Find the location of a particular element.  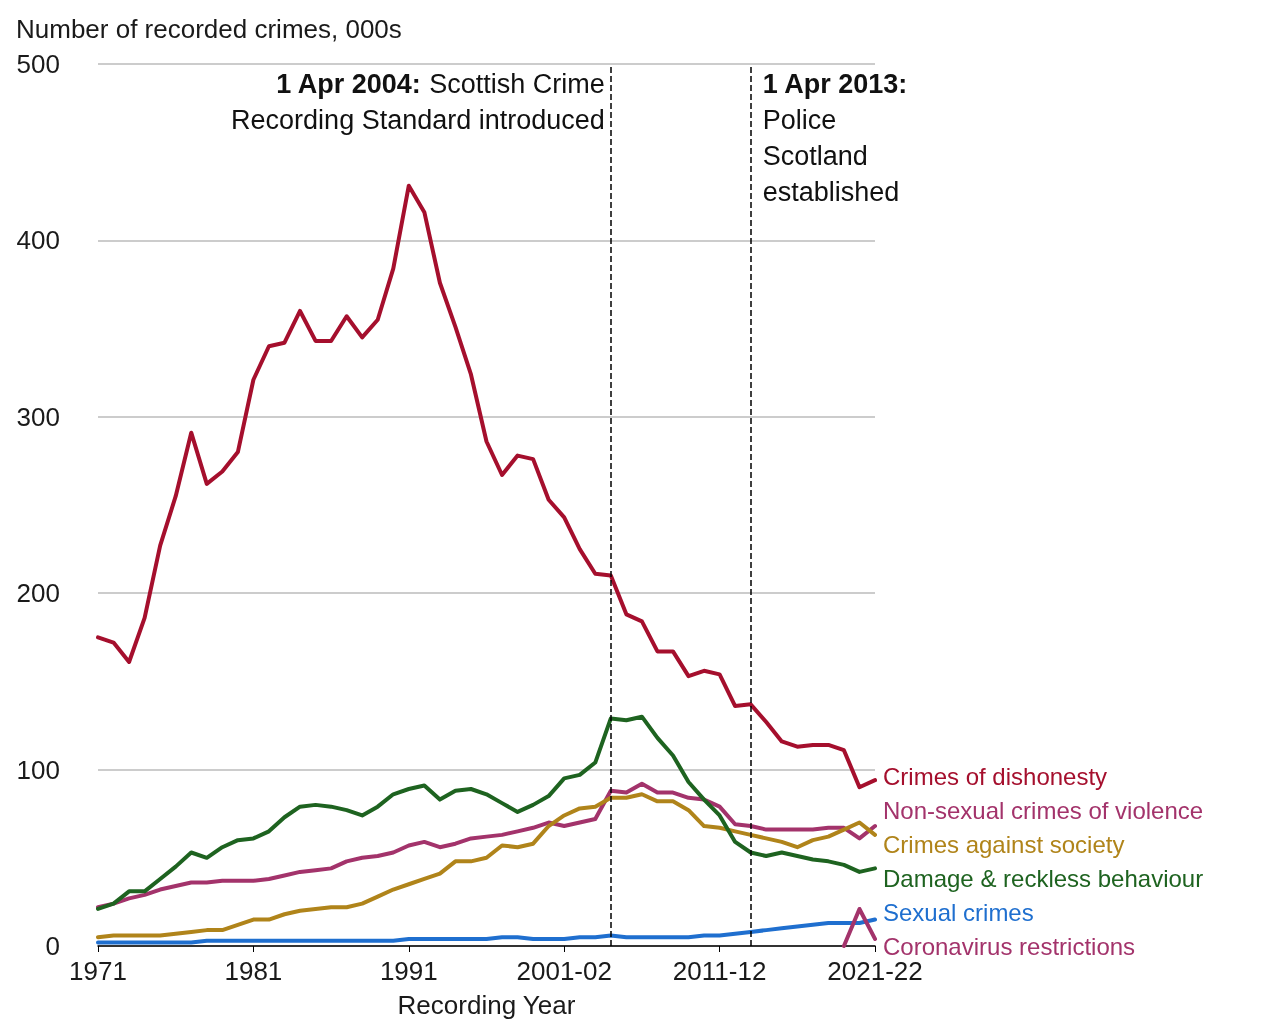

y-tick-label: 300 is located at coordinates (38, 416).